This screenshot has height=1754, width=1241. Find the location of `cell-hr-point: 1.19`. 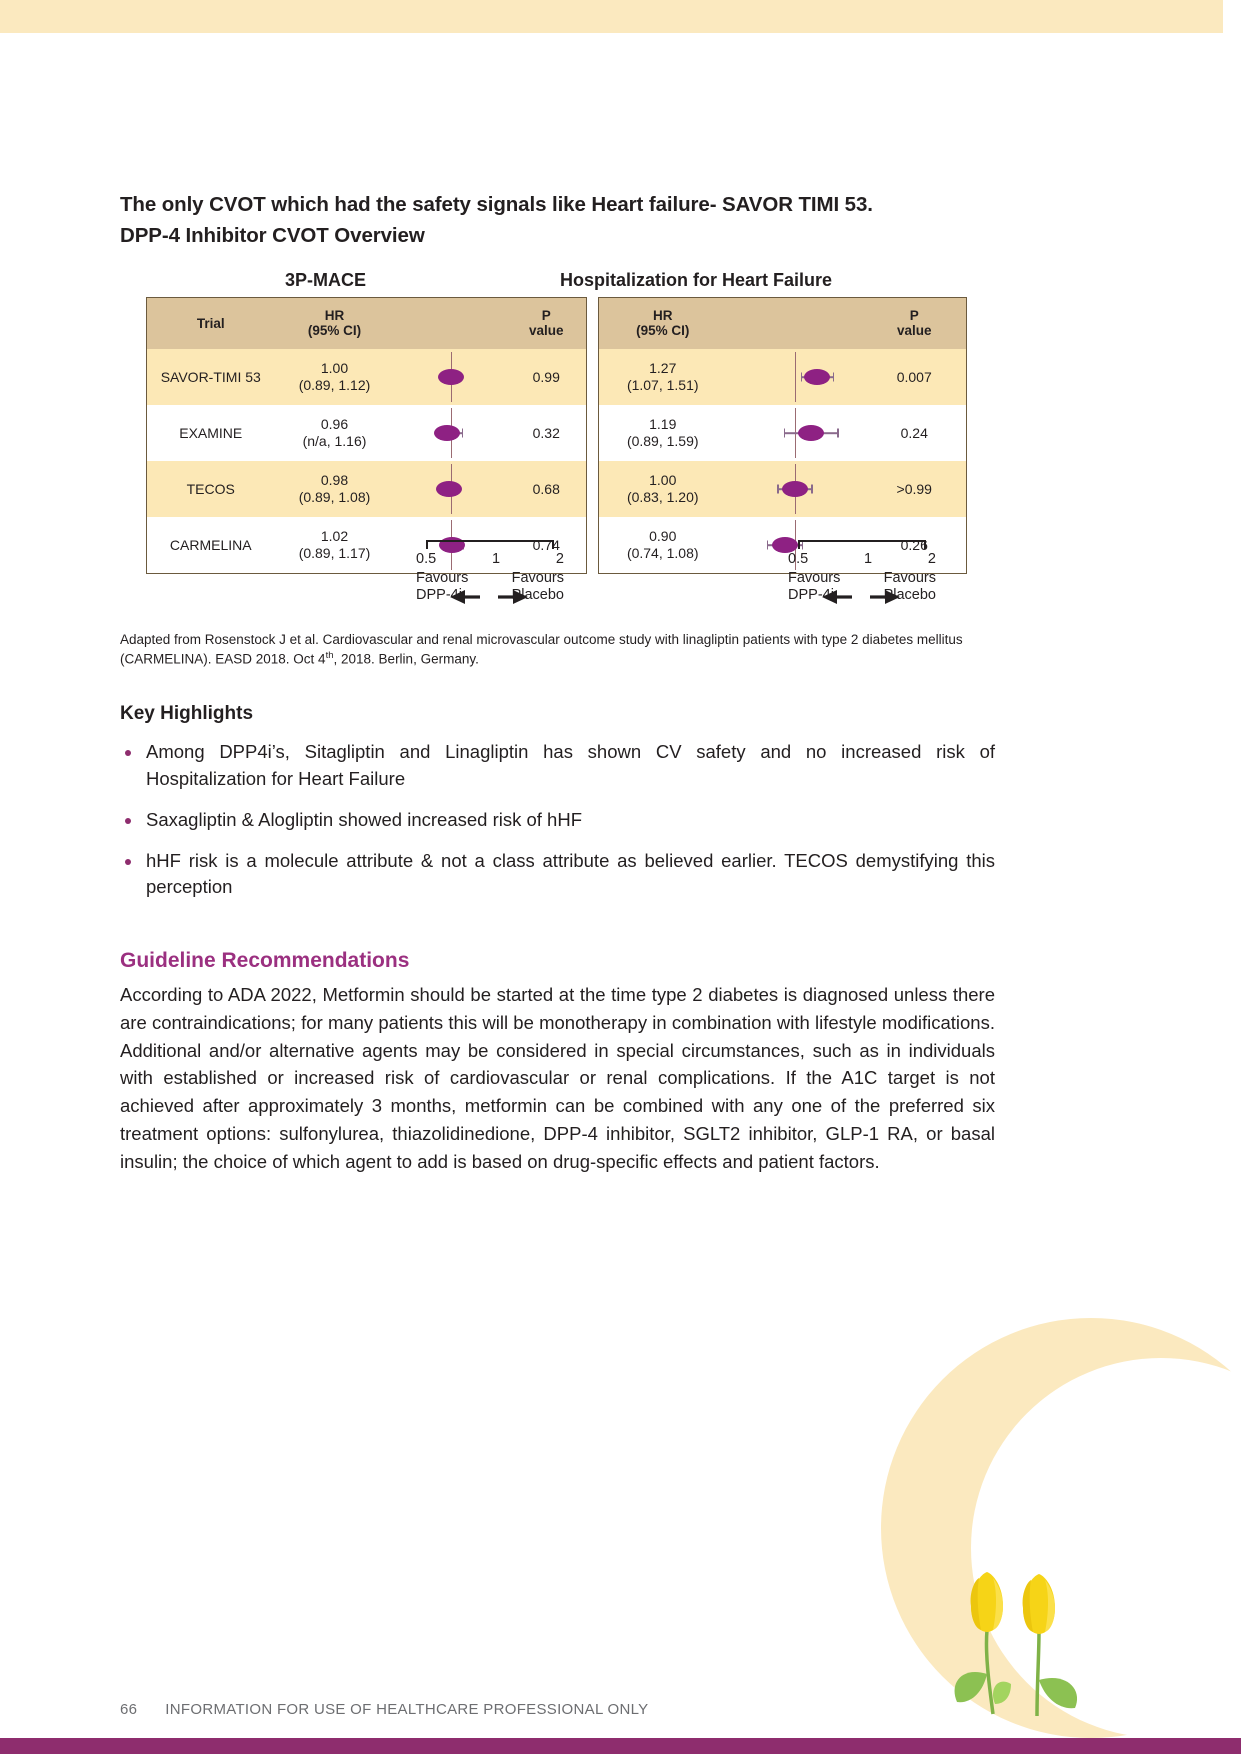

cell-hr-point: 1.19 is located at coordinates (663, 424).